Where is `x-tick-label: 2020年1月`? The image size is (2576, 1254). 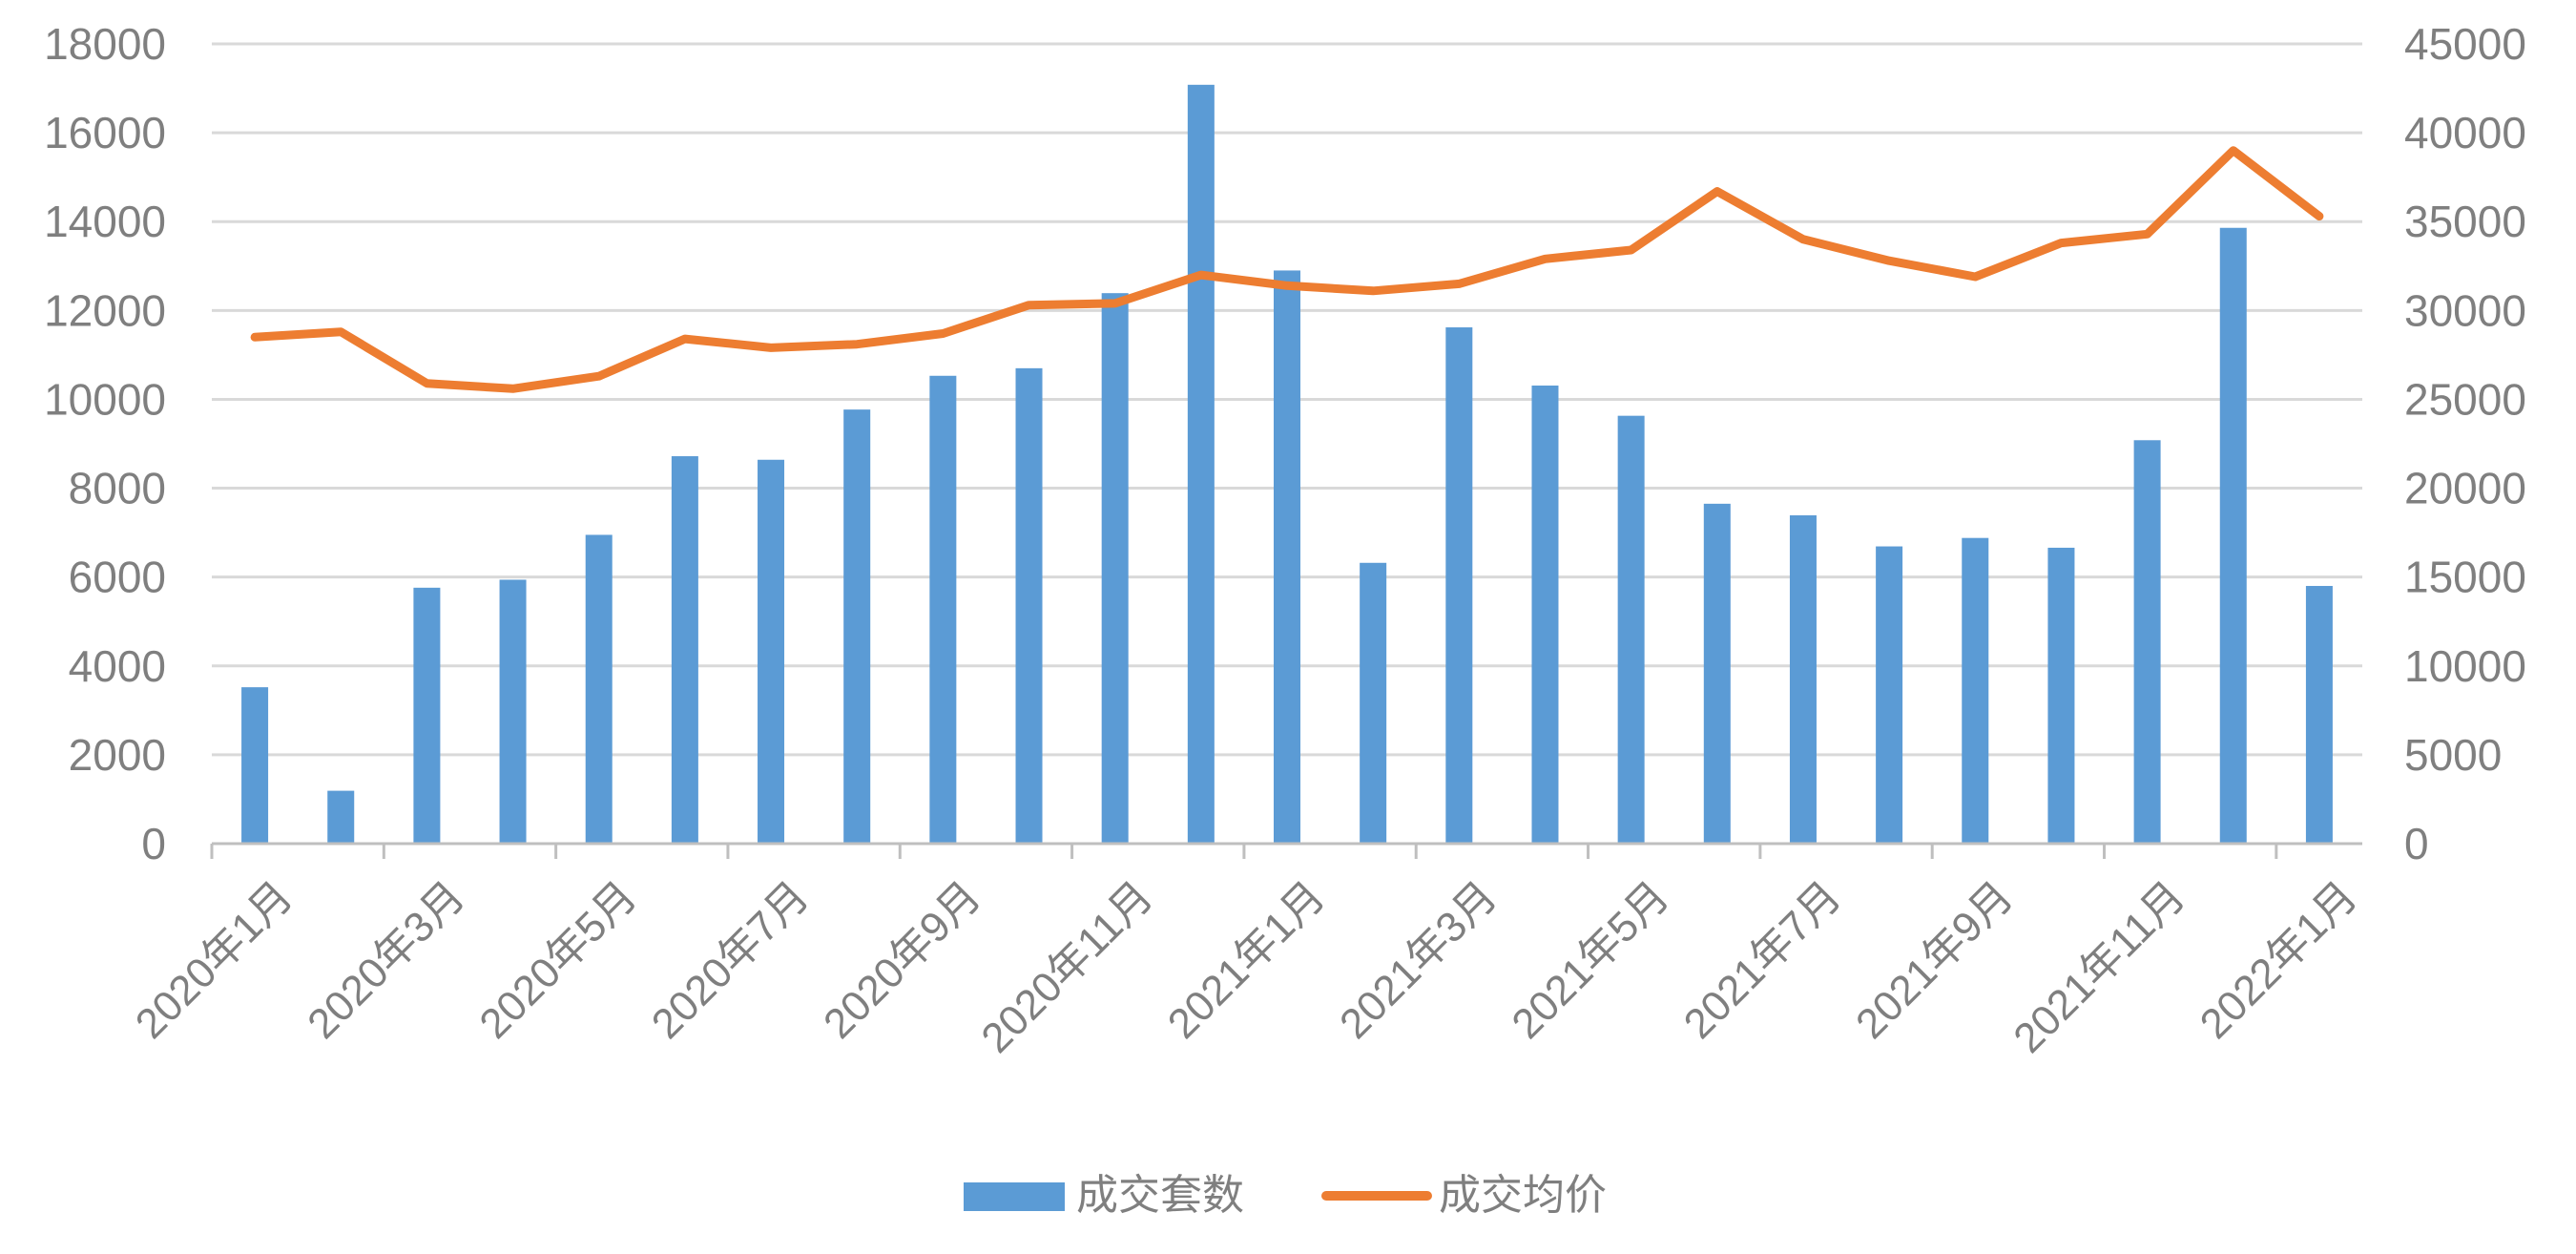 x-tick-label: 2020年1月 is located at coordinates (214, 960).